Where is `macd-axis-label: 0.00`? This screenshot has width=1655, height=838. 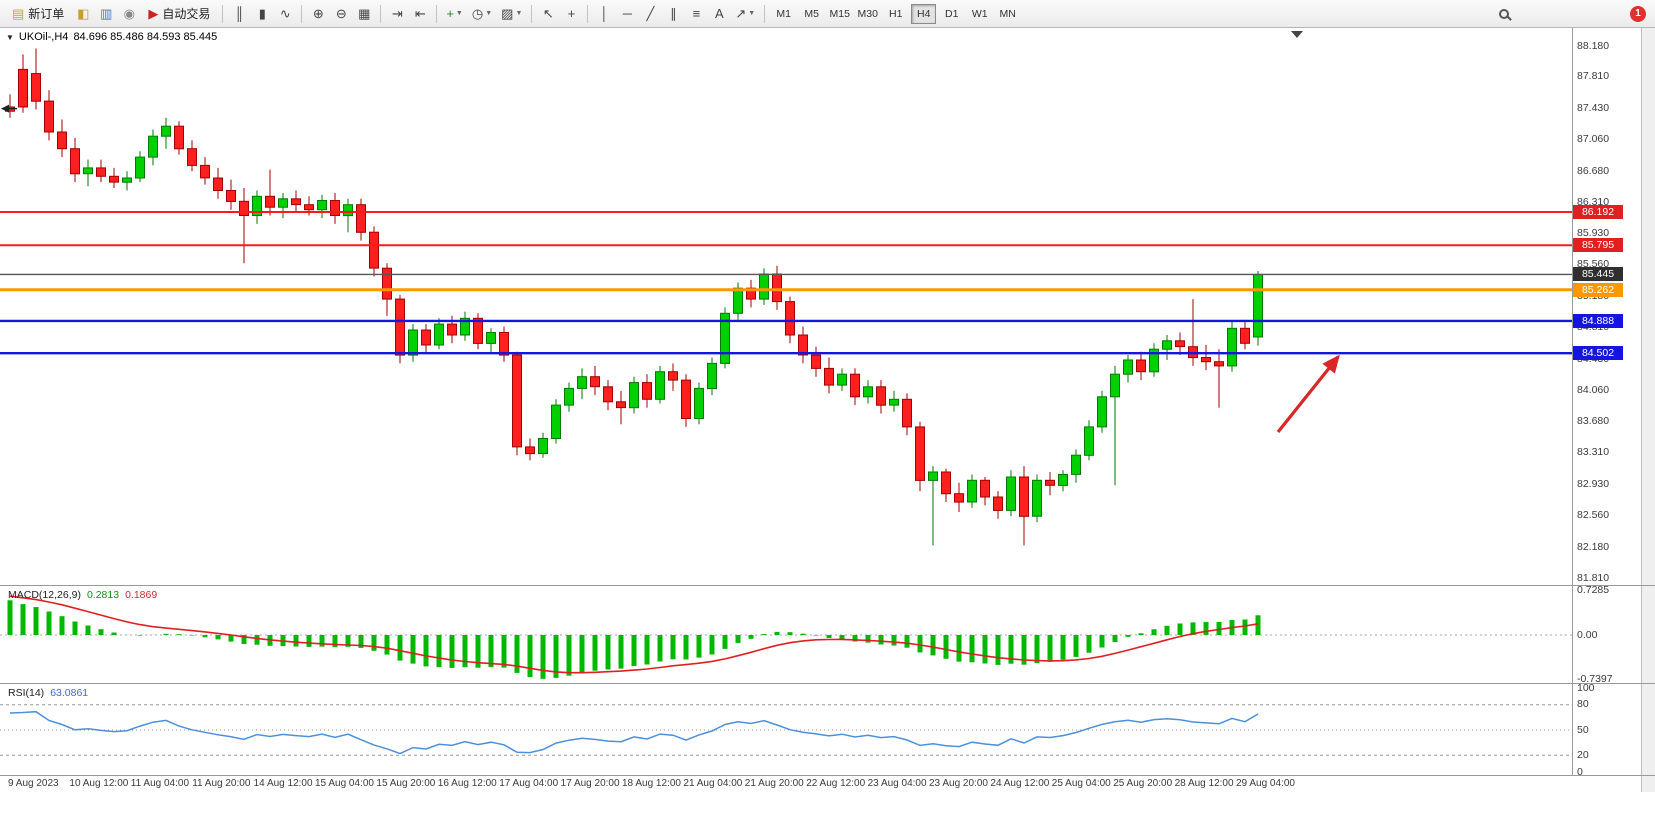 macd-axis-label: 0.00 is located at coordinates (1587, 634).